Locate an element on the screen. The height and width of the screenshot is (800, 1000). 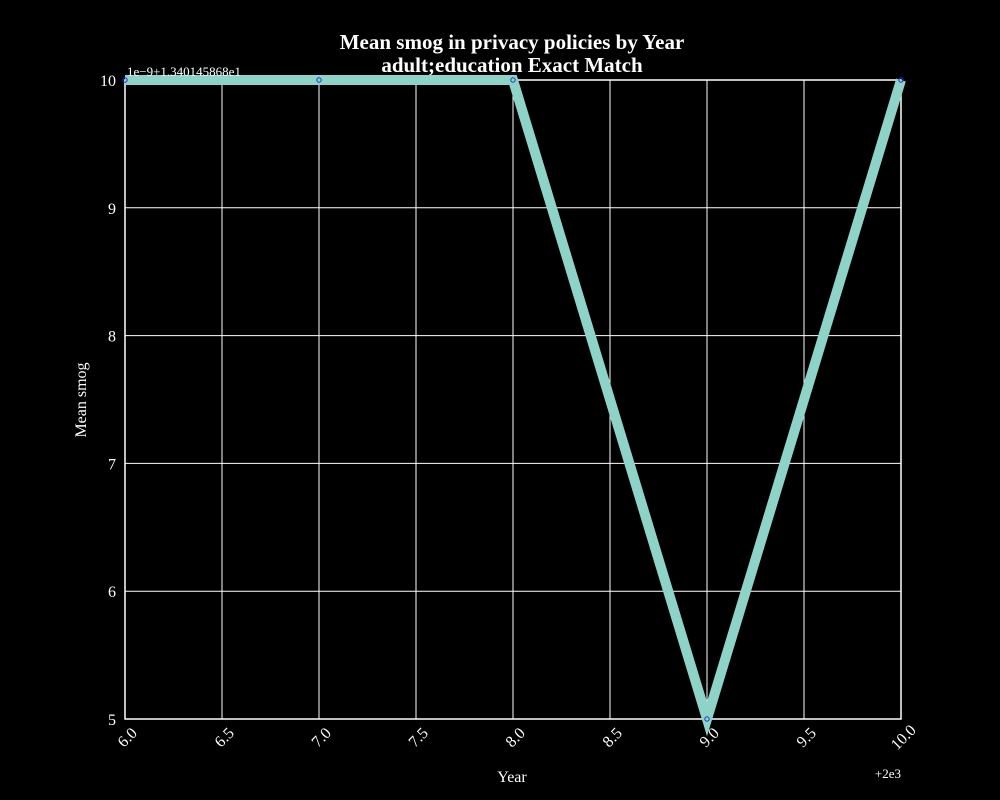
chart-subtitle: adult;education Exact Match is located at coordinates (512, 65).